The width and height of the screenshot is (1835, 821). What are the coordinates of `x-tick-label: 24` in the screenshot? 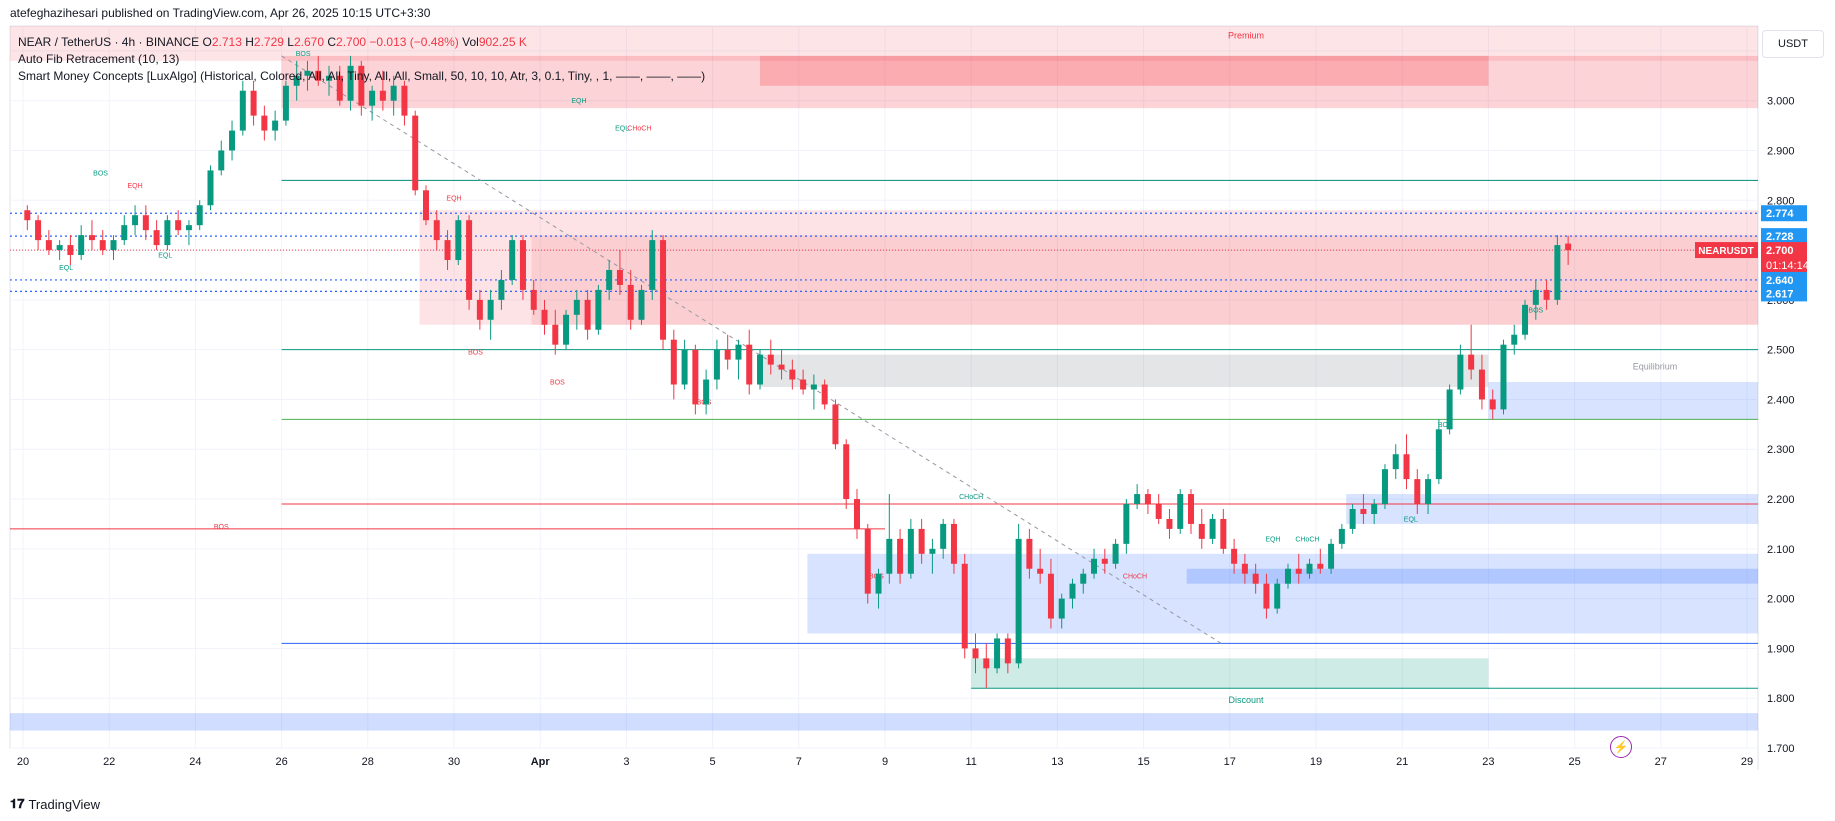 It's located at (195, 762).